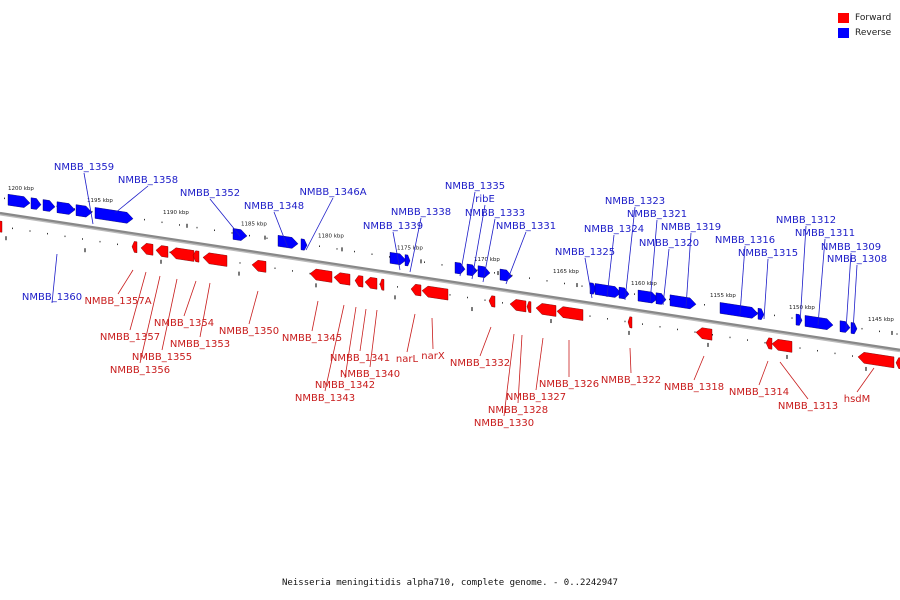  Describe the element at coordinates (723, 296) in the screenshot. I see `kbp-tick-label: 1155 kbp` at that location.